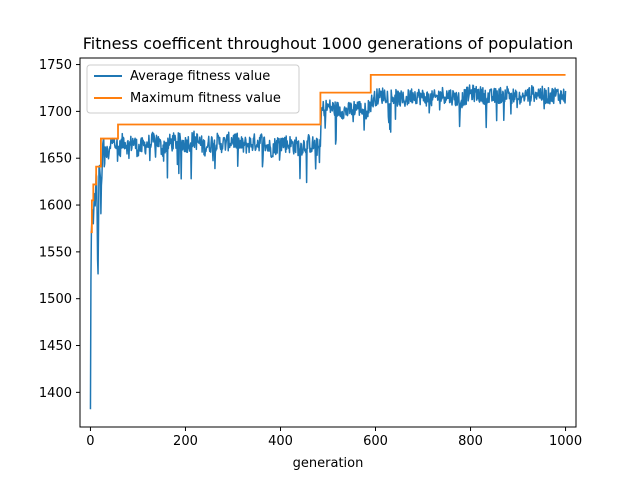  I want to click on x-tick-label: 0, so click(90, 441).